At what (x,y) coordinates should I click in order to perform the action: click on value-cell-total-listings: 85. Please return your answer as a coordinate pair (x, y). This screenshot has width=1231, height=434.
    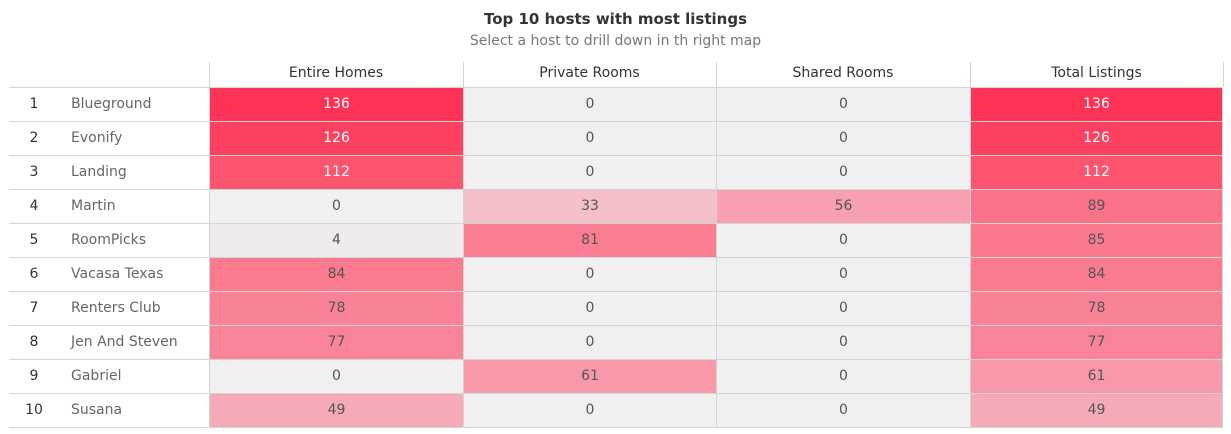
    Looking at the image, I should click on (1096, 240).